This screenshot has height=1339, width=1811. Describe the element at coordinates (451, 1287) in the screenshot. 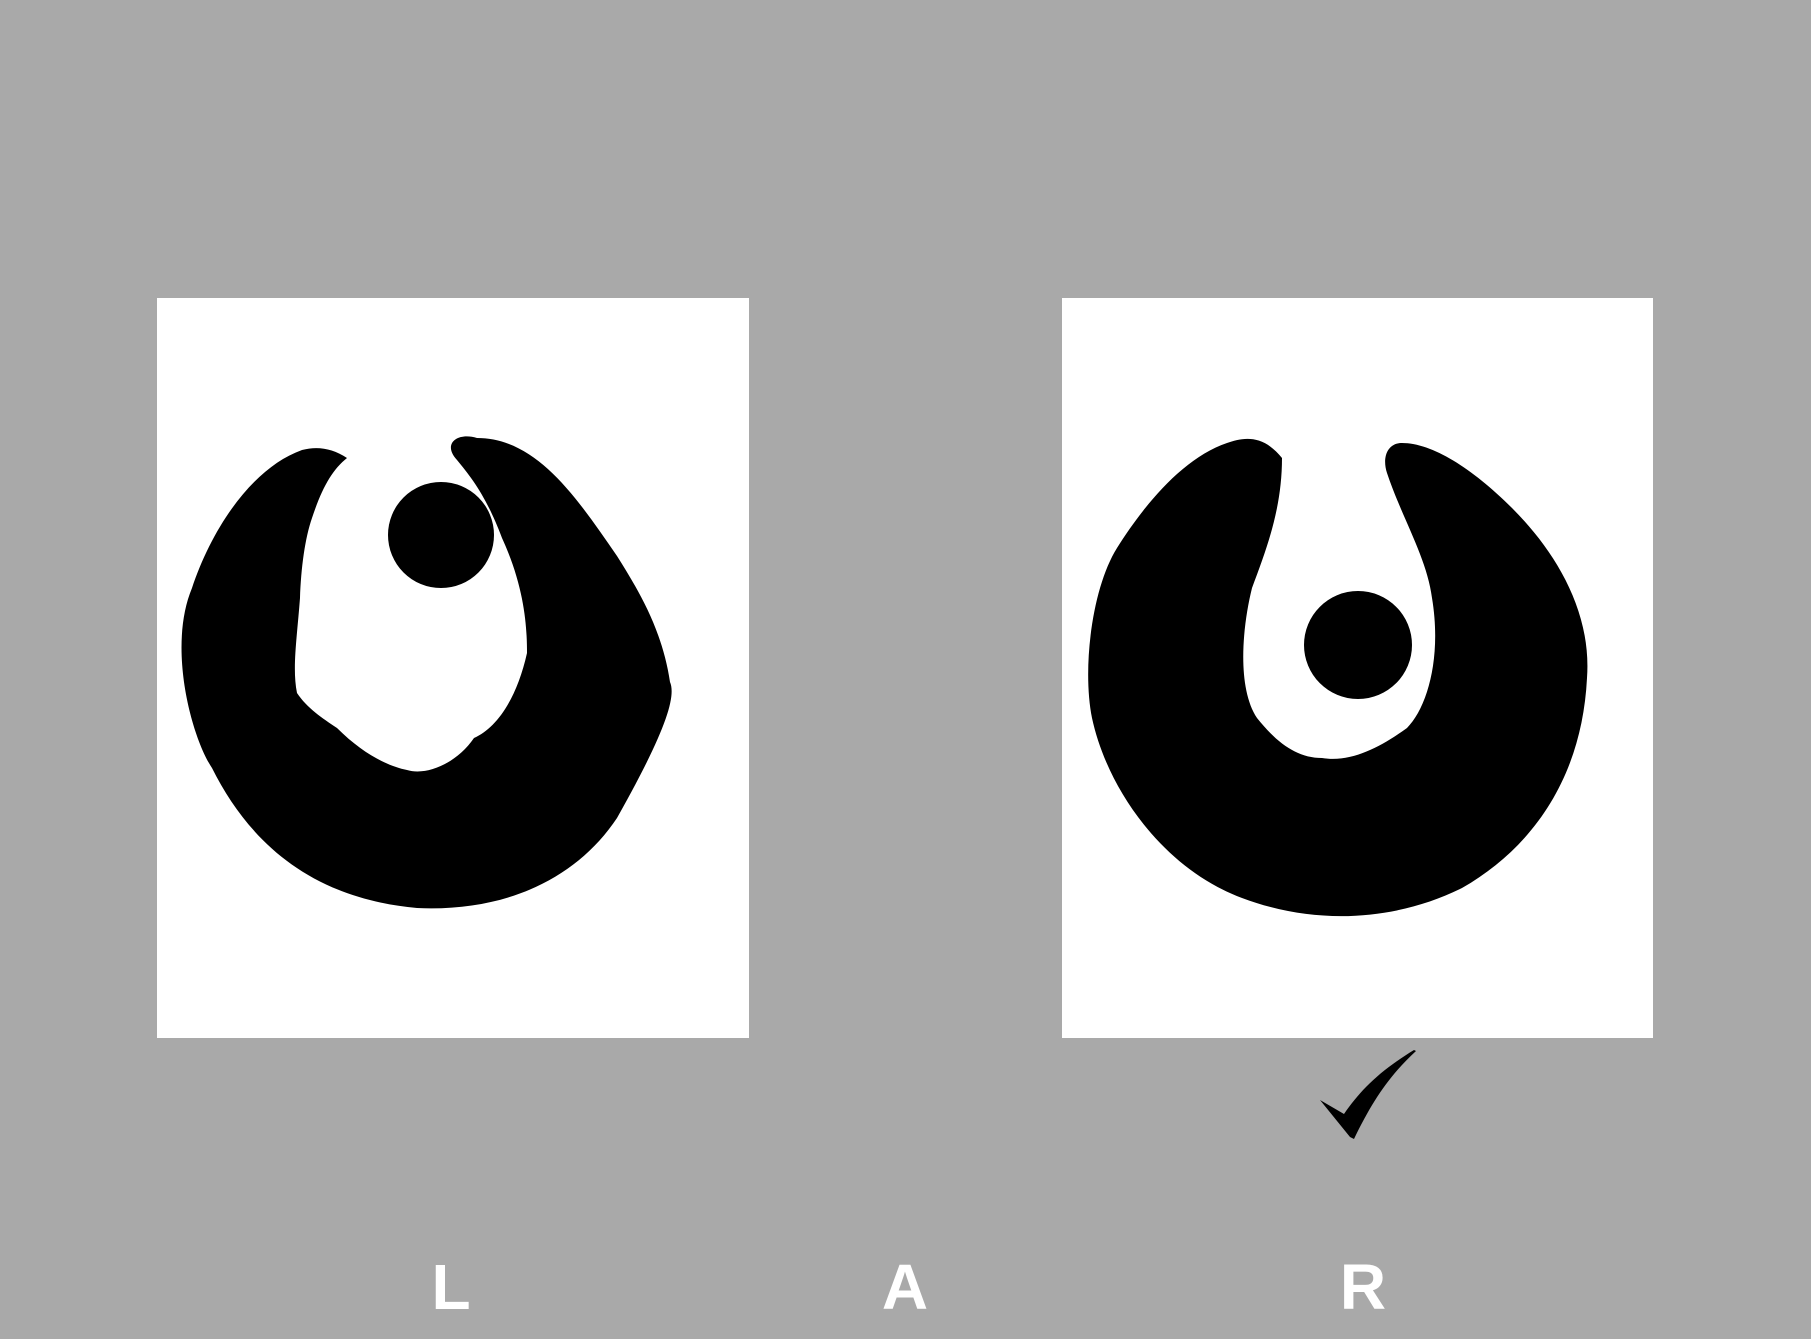

I see `choice-left-label: L` at that location.